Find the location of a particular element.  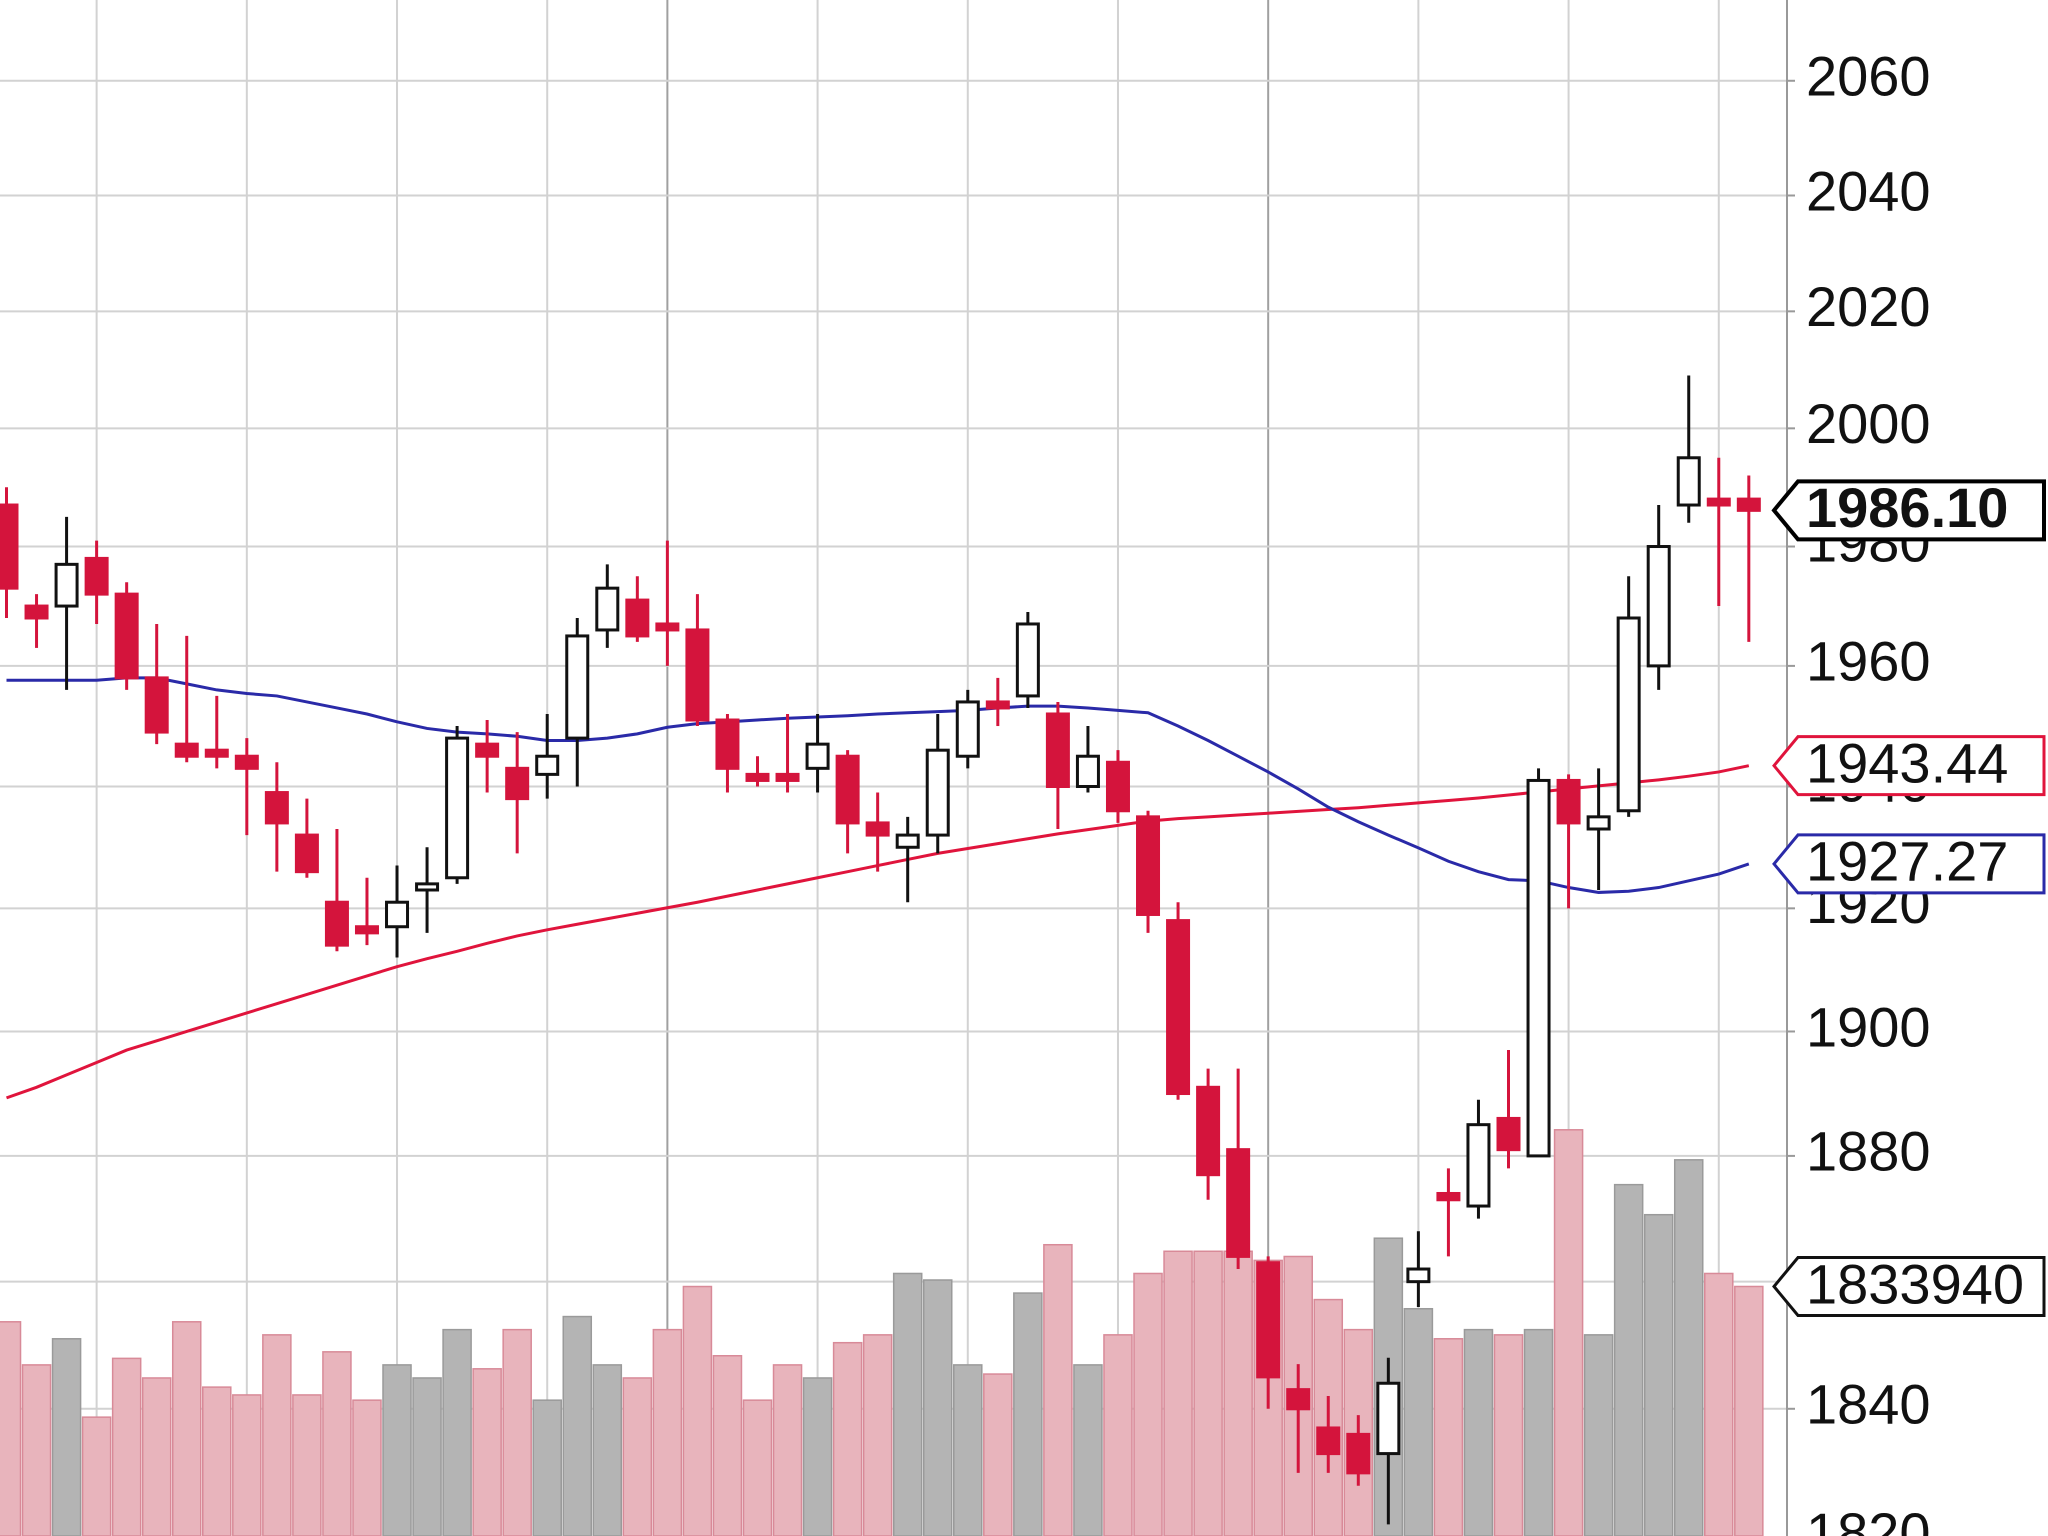

badge-label: 1943.44 is located at coordinates (1907, 762).